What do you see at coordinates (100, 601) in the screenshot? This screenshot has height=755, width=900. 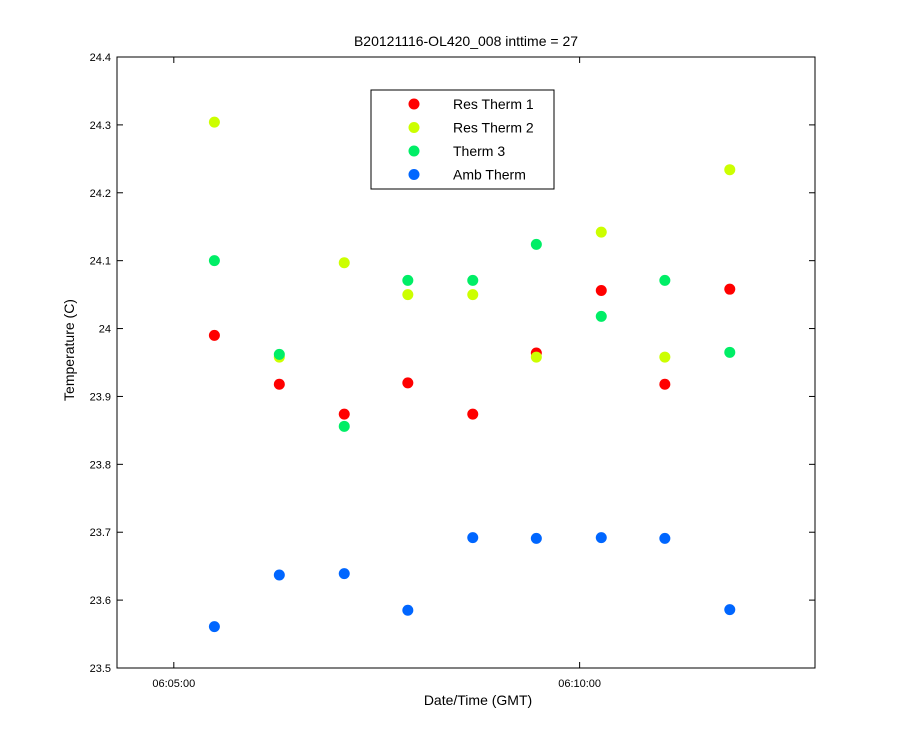 I see `y-tick-label: 23.6` at bounding box center [100, 601].